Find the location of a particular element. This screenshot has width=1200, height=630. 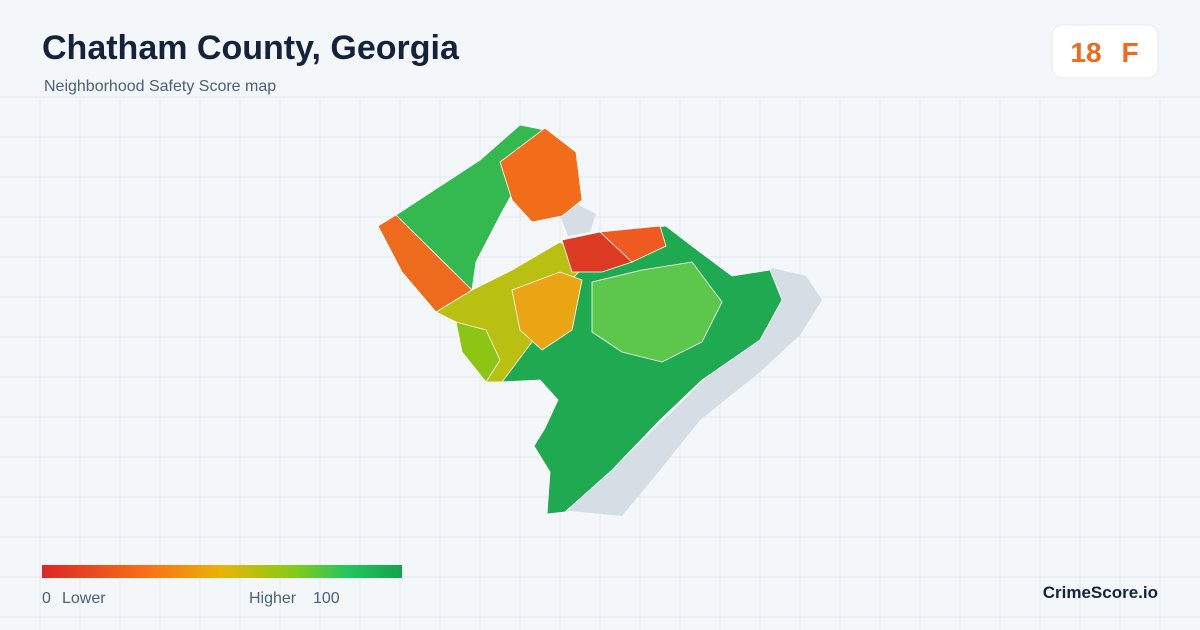

grade: F is located at coordinates (1129, 52).